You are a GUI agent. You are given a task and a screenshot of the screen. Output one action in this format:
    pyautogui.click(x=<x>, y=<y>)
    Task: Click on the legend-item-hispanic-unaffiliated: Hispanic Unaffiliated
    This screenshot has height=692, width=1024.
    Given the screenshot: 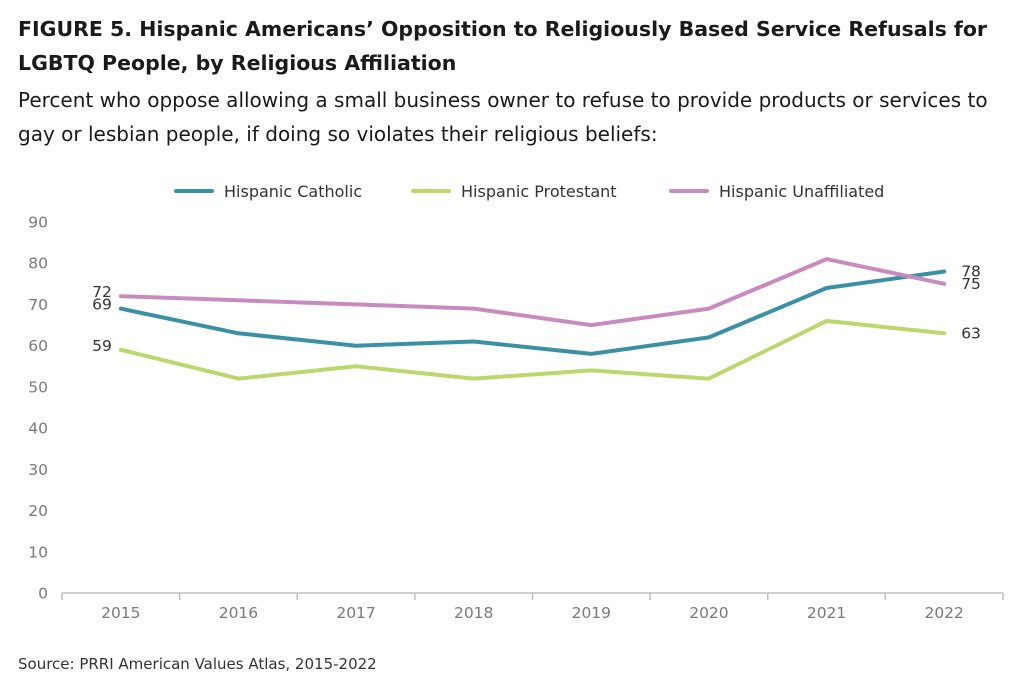 What is the action you would take?
    pyautogui.click(x=776, y=191)
    